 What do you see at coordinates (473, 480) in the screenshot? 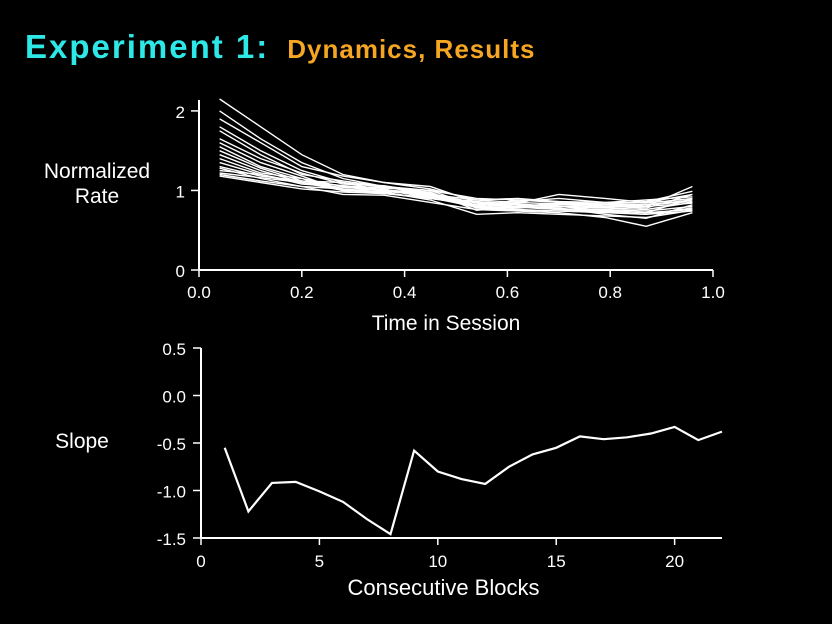
I see `bottom-series-line` at bounding box center [473, 480].